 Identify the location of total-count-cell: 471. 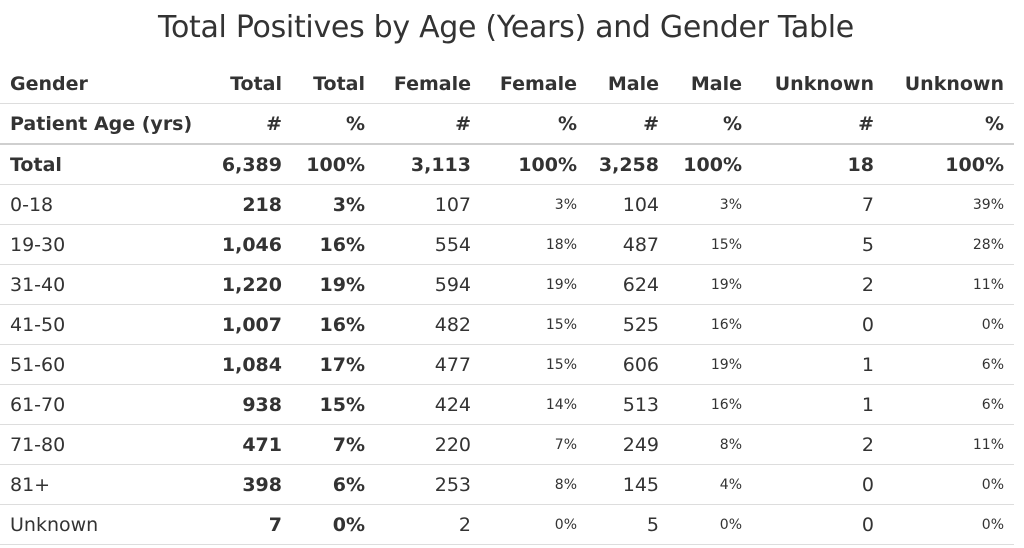
(246, 444).